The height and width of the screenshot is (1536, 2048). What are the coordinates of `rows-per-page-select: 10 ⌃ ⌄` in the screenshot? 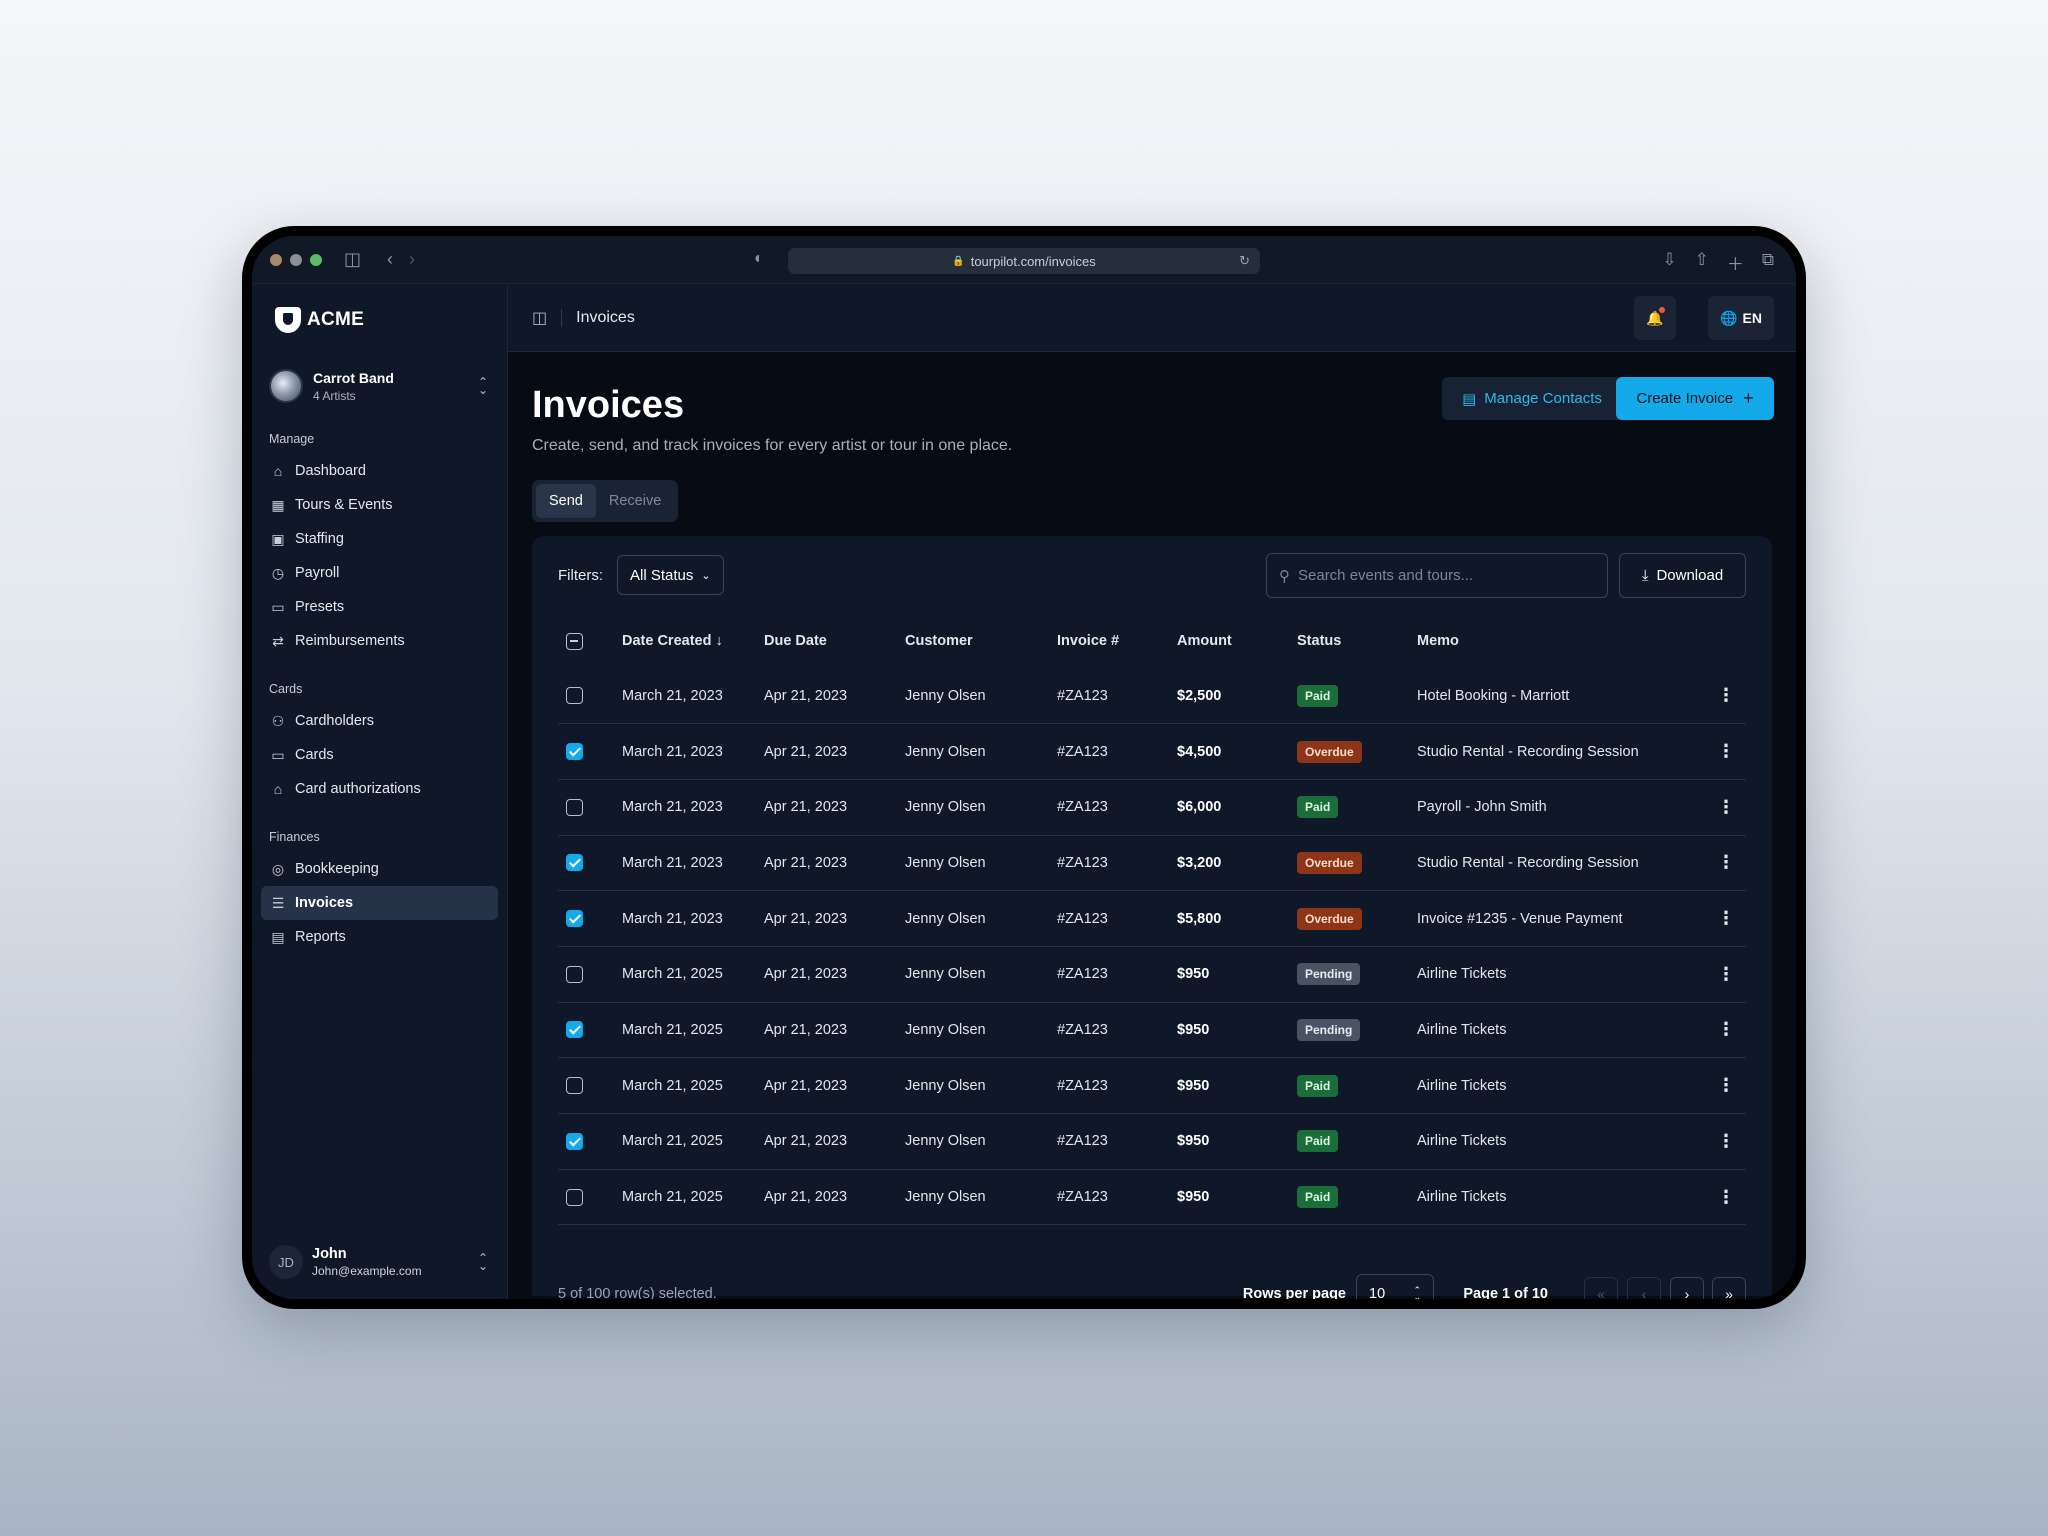 It's located at (1395, 1286).